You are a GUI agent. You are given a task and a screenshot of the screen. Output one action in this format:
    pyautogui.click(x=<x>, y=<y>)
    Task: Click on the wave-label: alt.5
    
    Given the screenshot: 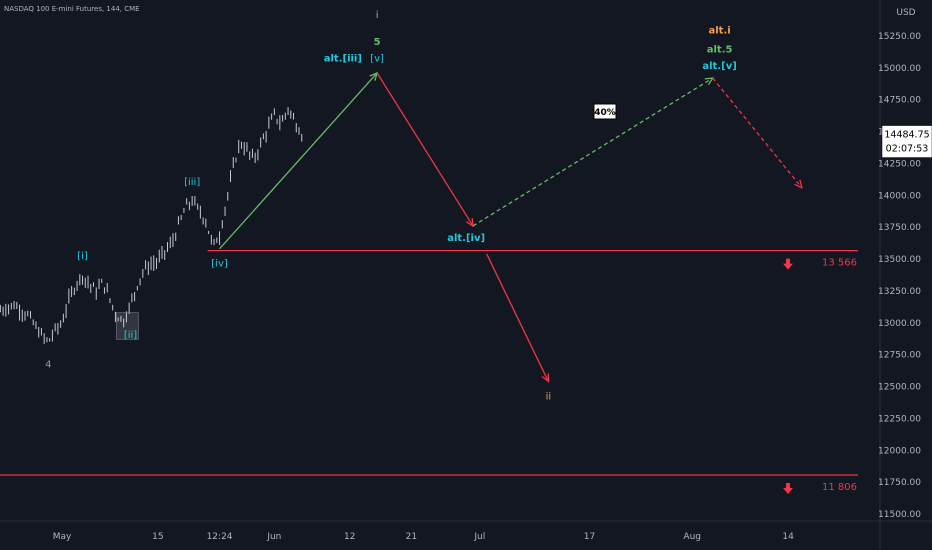 What is the action you would take?
    pyautogui.click(x=720, y=50)
    